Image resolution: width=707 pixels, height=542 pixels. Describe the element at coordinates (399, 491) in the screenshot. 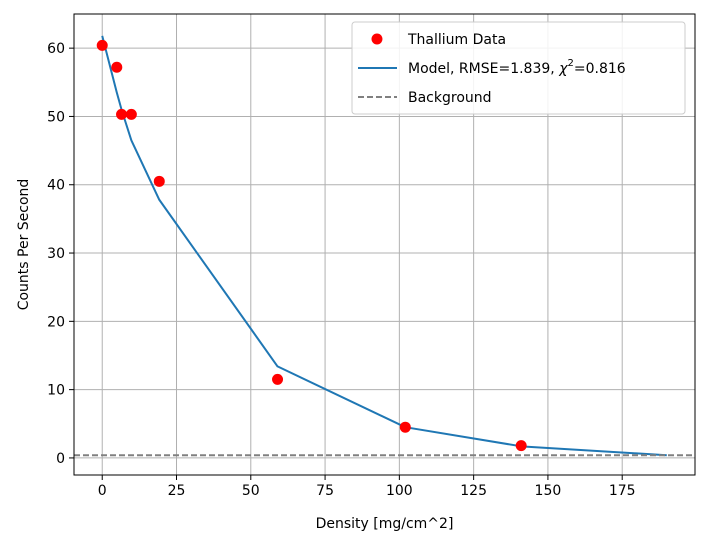

I see `x-tick-label: 100` at that location.